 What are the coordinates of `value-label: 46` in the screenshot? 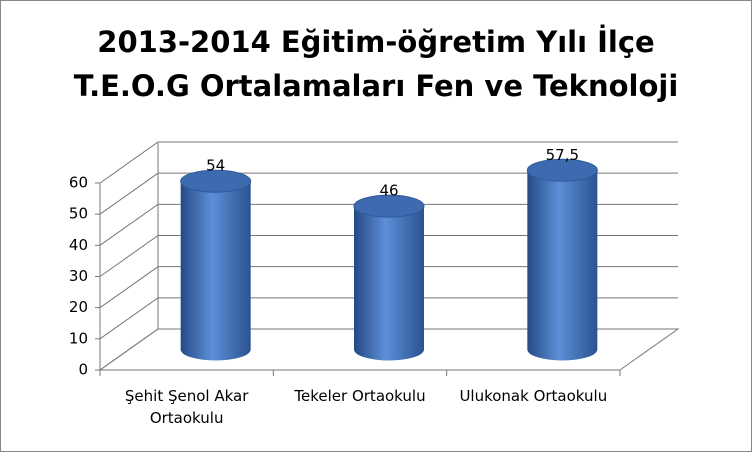 It's located at (388, 191).